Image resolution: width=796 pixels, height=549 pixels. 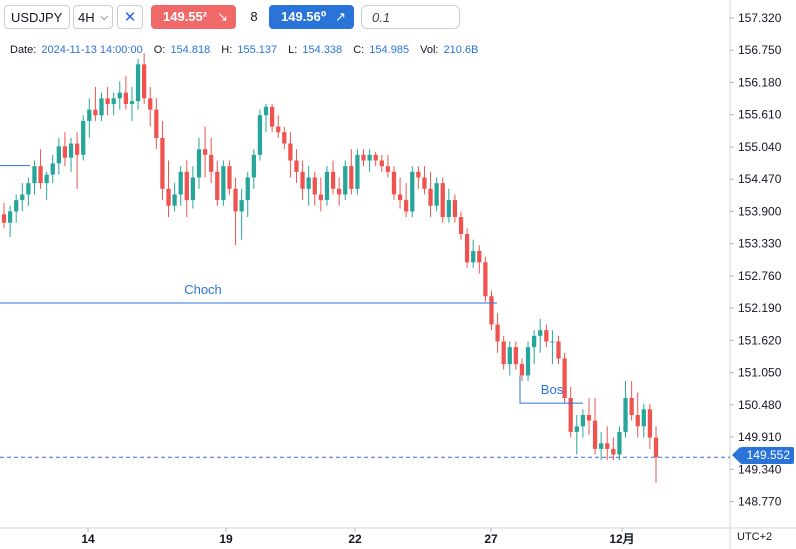 What do you see at coordinates (92, 50) in the screenshot?
I see `date-value: 2024-11-13 14:00:00` at bounding box center [92, 50].